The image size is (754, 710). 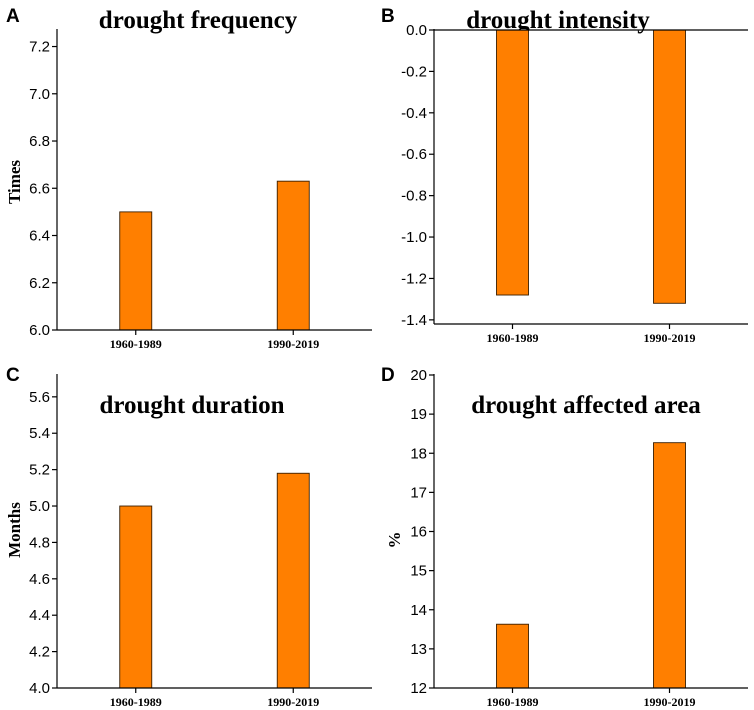 What do you see at coordinates (39, 94) in the screenshot?
I see `y-tick-label: 7.0` at bounding box center [39, 94].